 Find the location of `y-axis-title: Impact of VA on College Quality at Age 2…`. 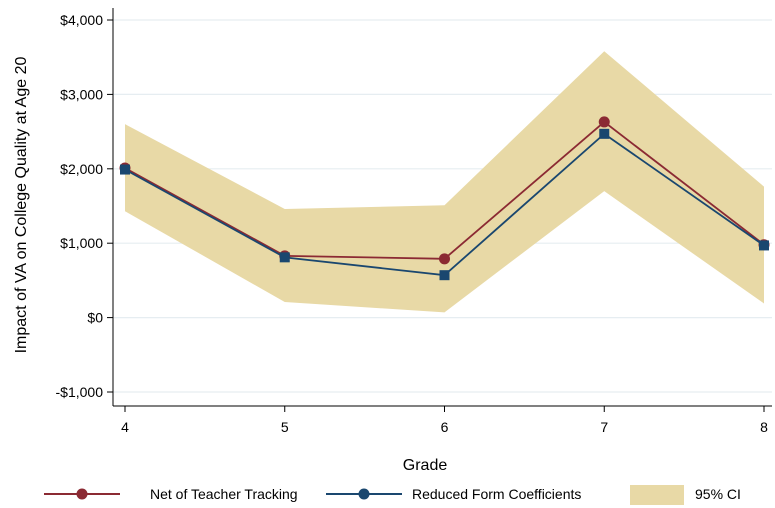

y-axis-title: Impact of VA on College Quality at Age 2… is located at coordinates (21, 205).